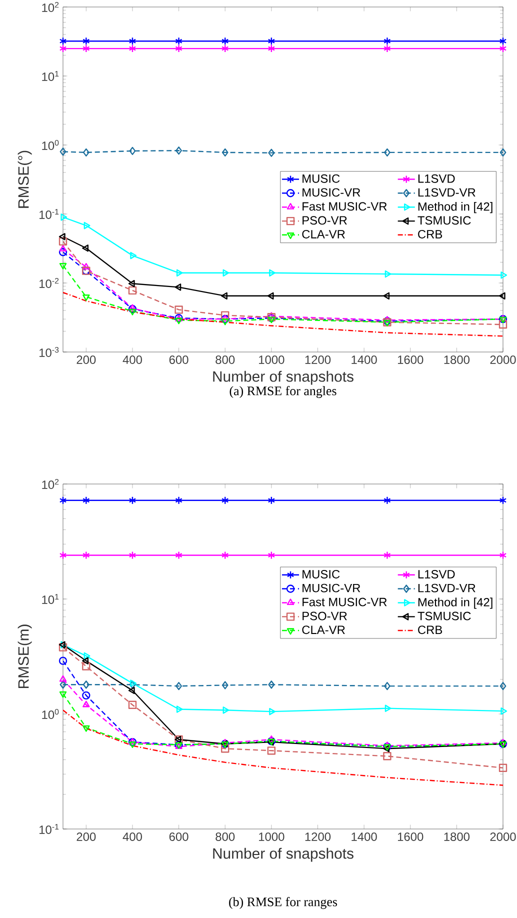 This screenshot has width=517, height=918. Describe the element at coordinates (178, 360) in the screenshot. I see `x-tick-label: 600` at that location.